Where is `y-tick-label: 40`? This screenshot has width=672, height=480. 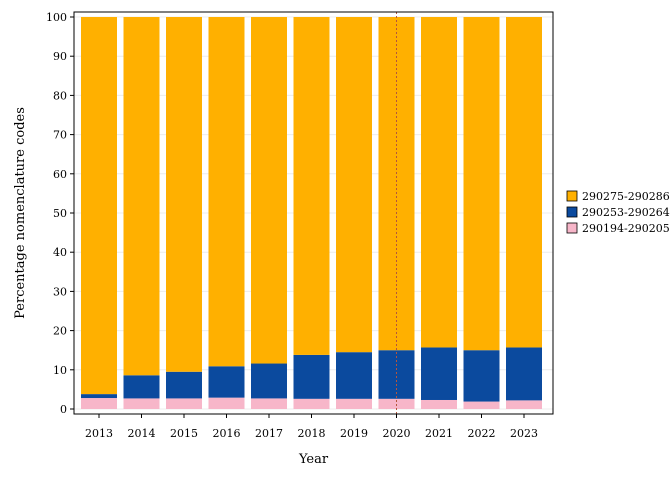
y-tick-label: 40 is located at coordinates (60, 252).